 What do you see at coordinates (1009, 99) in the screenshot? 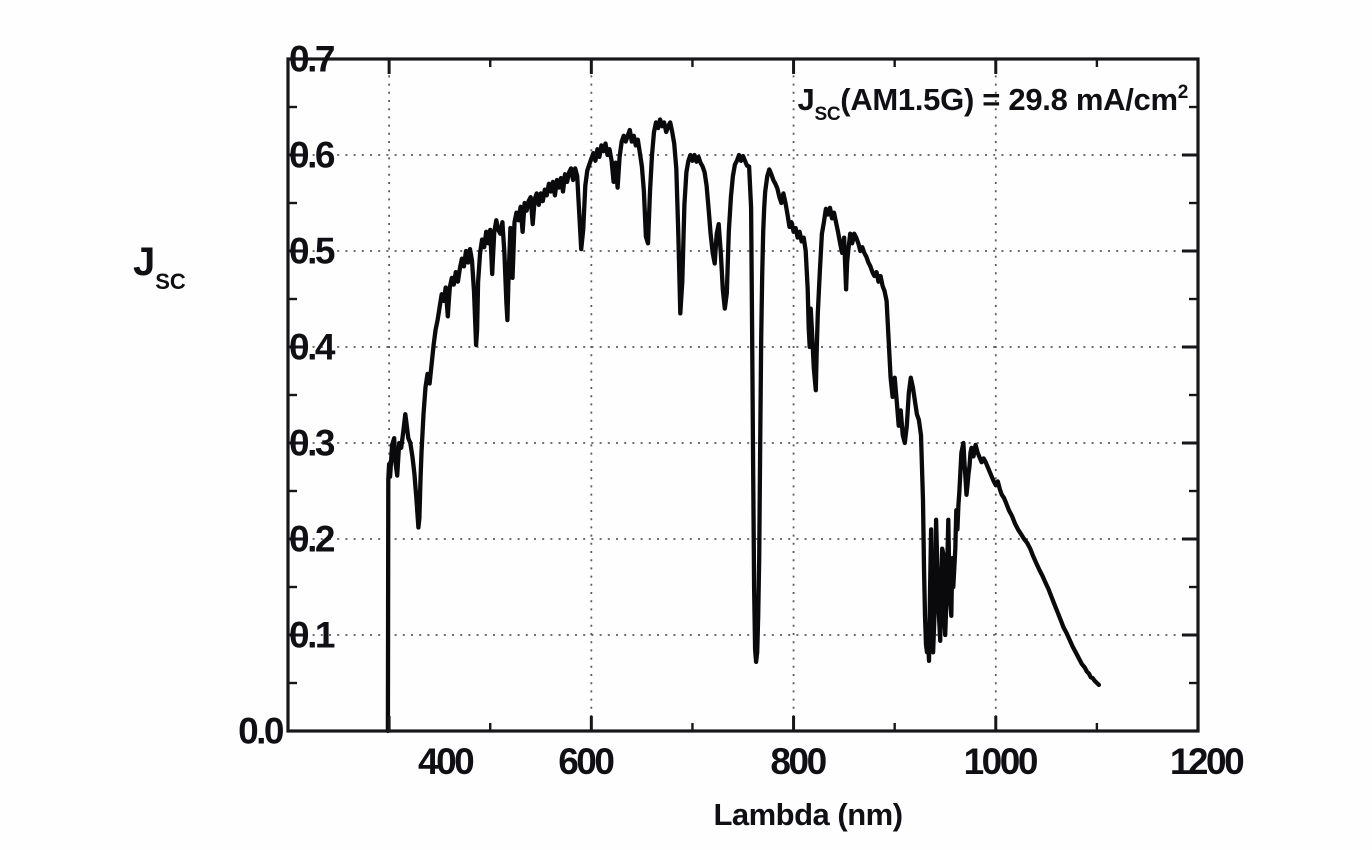
I see `annotation-mid: (AM1.5G) = 29.8 mA/cm` at bounding box center [1009, 99].